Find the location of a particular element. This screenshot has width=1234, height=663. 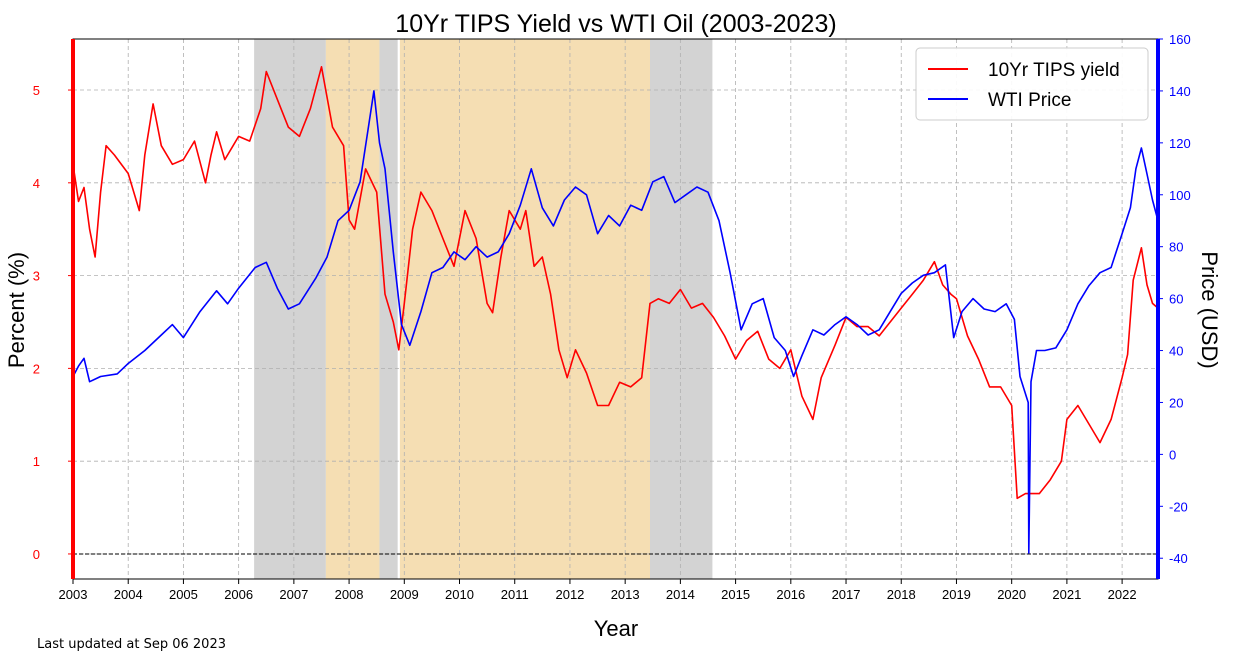

x-tick-label-2004: 2004 is located at coordinates (128, 594).